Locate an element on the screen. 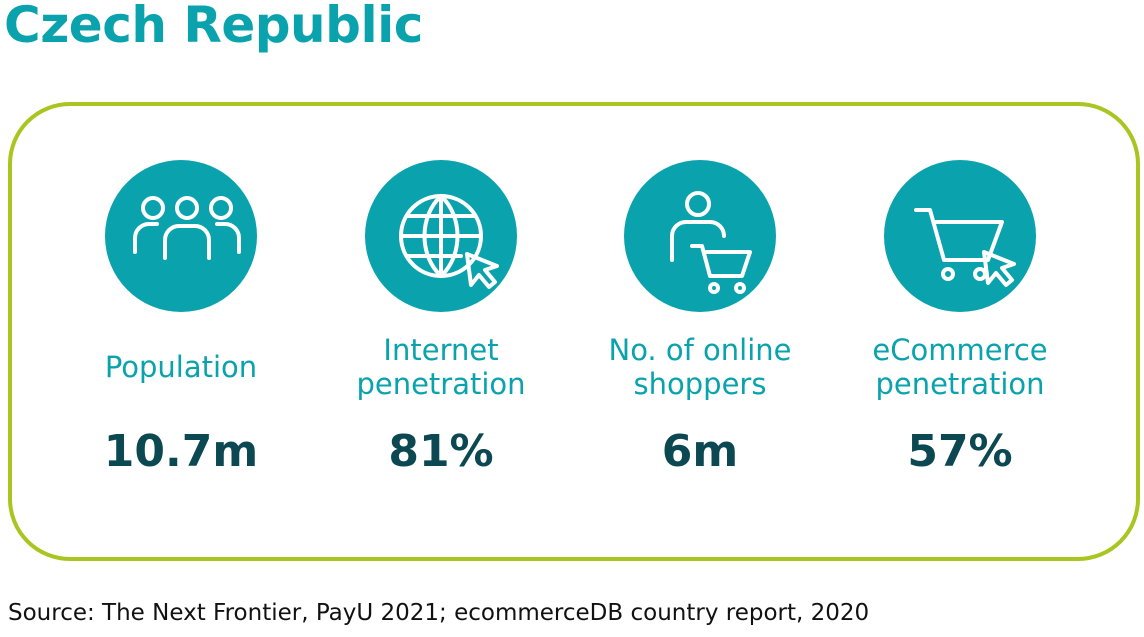 The image size is (1144, 637). stat-value: 6m is located at coordinates (700, 451).